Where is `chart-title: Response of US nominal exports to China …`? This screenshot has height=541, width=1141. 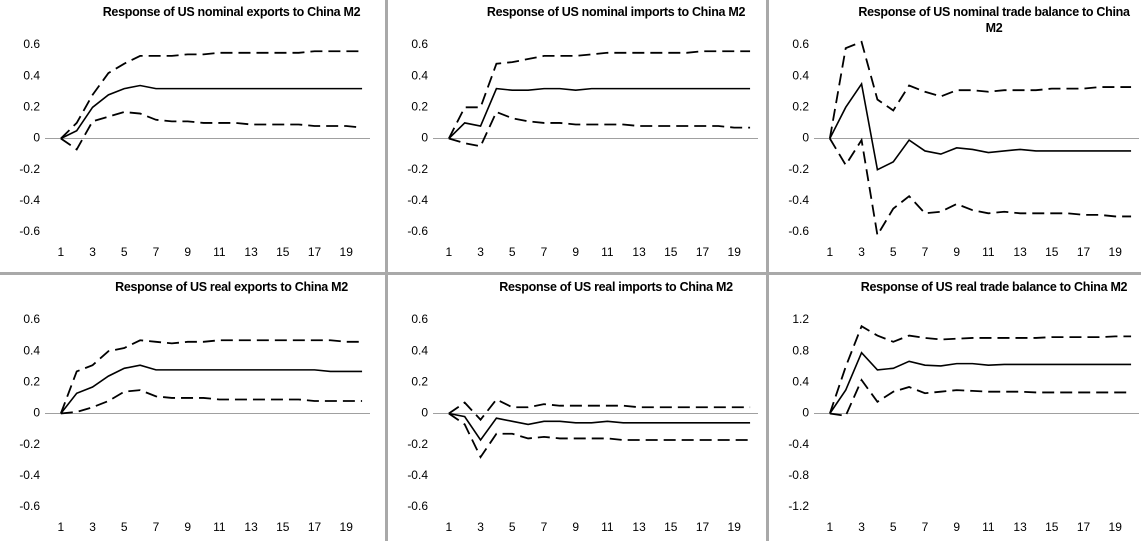 chart-title: Response of US nominal exports to China … is located at coordinates (231, 12).